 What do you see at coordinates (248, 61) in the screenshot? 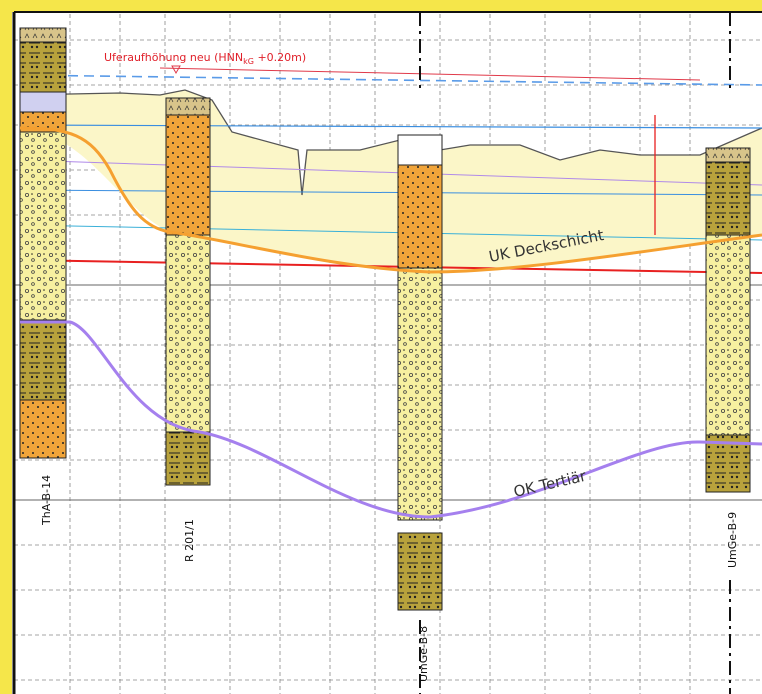
I see `annotation-subscript: kG` at bounding box center [248, 61].